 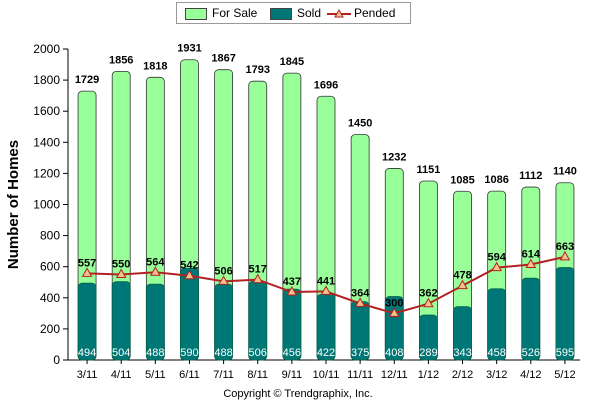 What do you see at coordinates (496, 258) in the screenshot?
I see `data-label-pended: 594` at bounding box center [496, 258].